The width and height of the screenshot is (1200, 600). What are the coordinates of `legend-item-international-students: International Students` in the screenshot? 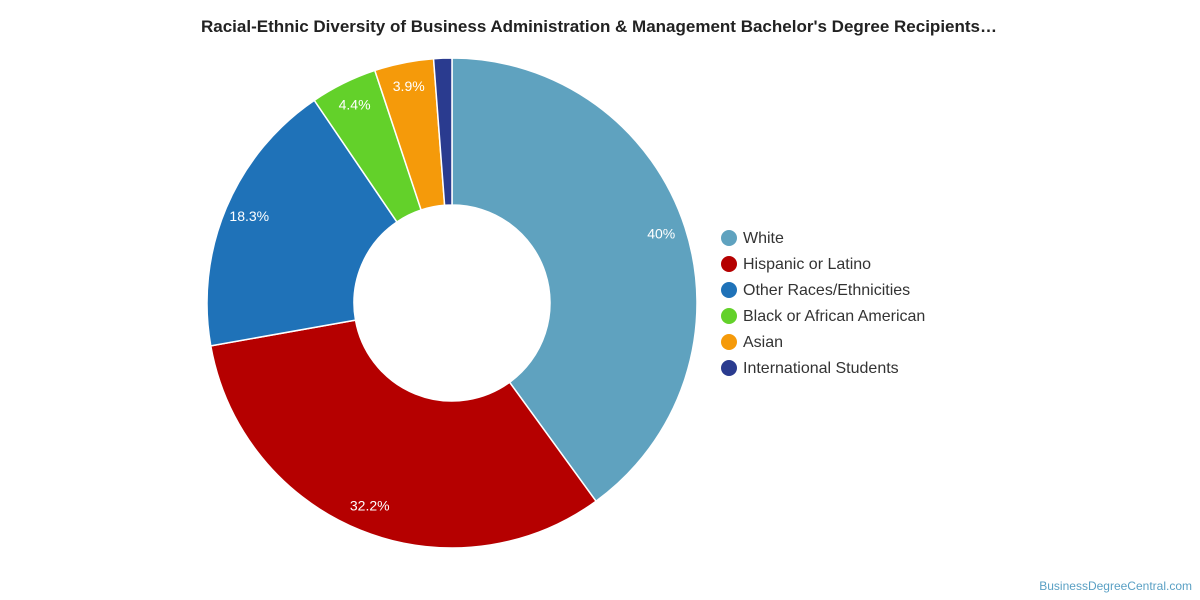 It's located at (810, 368).